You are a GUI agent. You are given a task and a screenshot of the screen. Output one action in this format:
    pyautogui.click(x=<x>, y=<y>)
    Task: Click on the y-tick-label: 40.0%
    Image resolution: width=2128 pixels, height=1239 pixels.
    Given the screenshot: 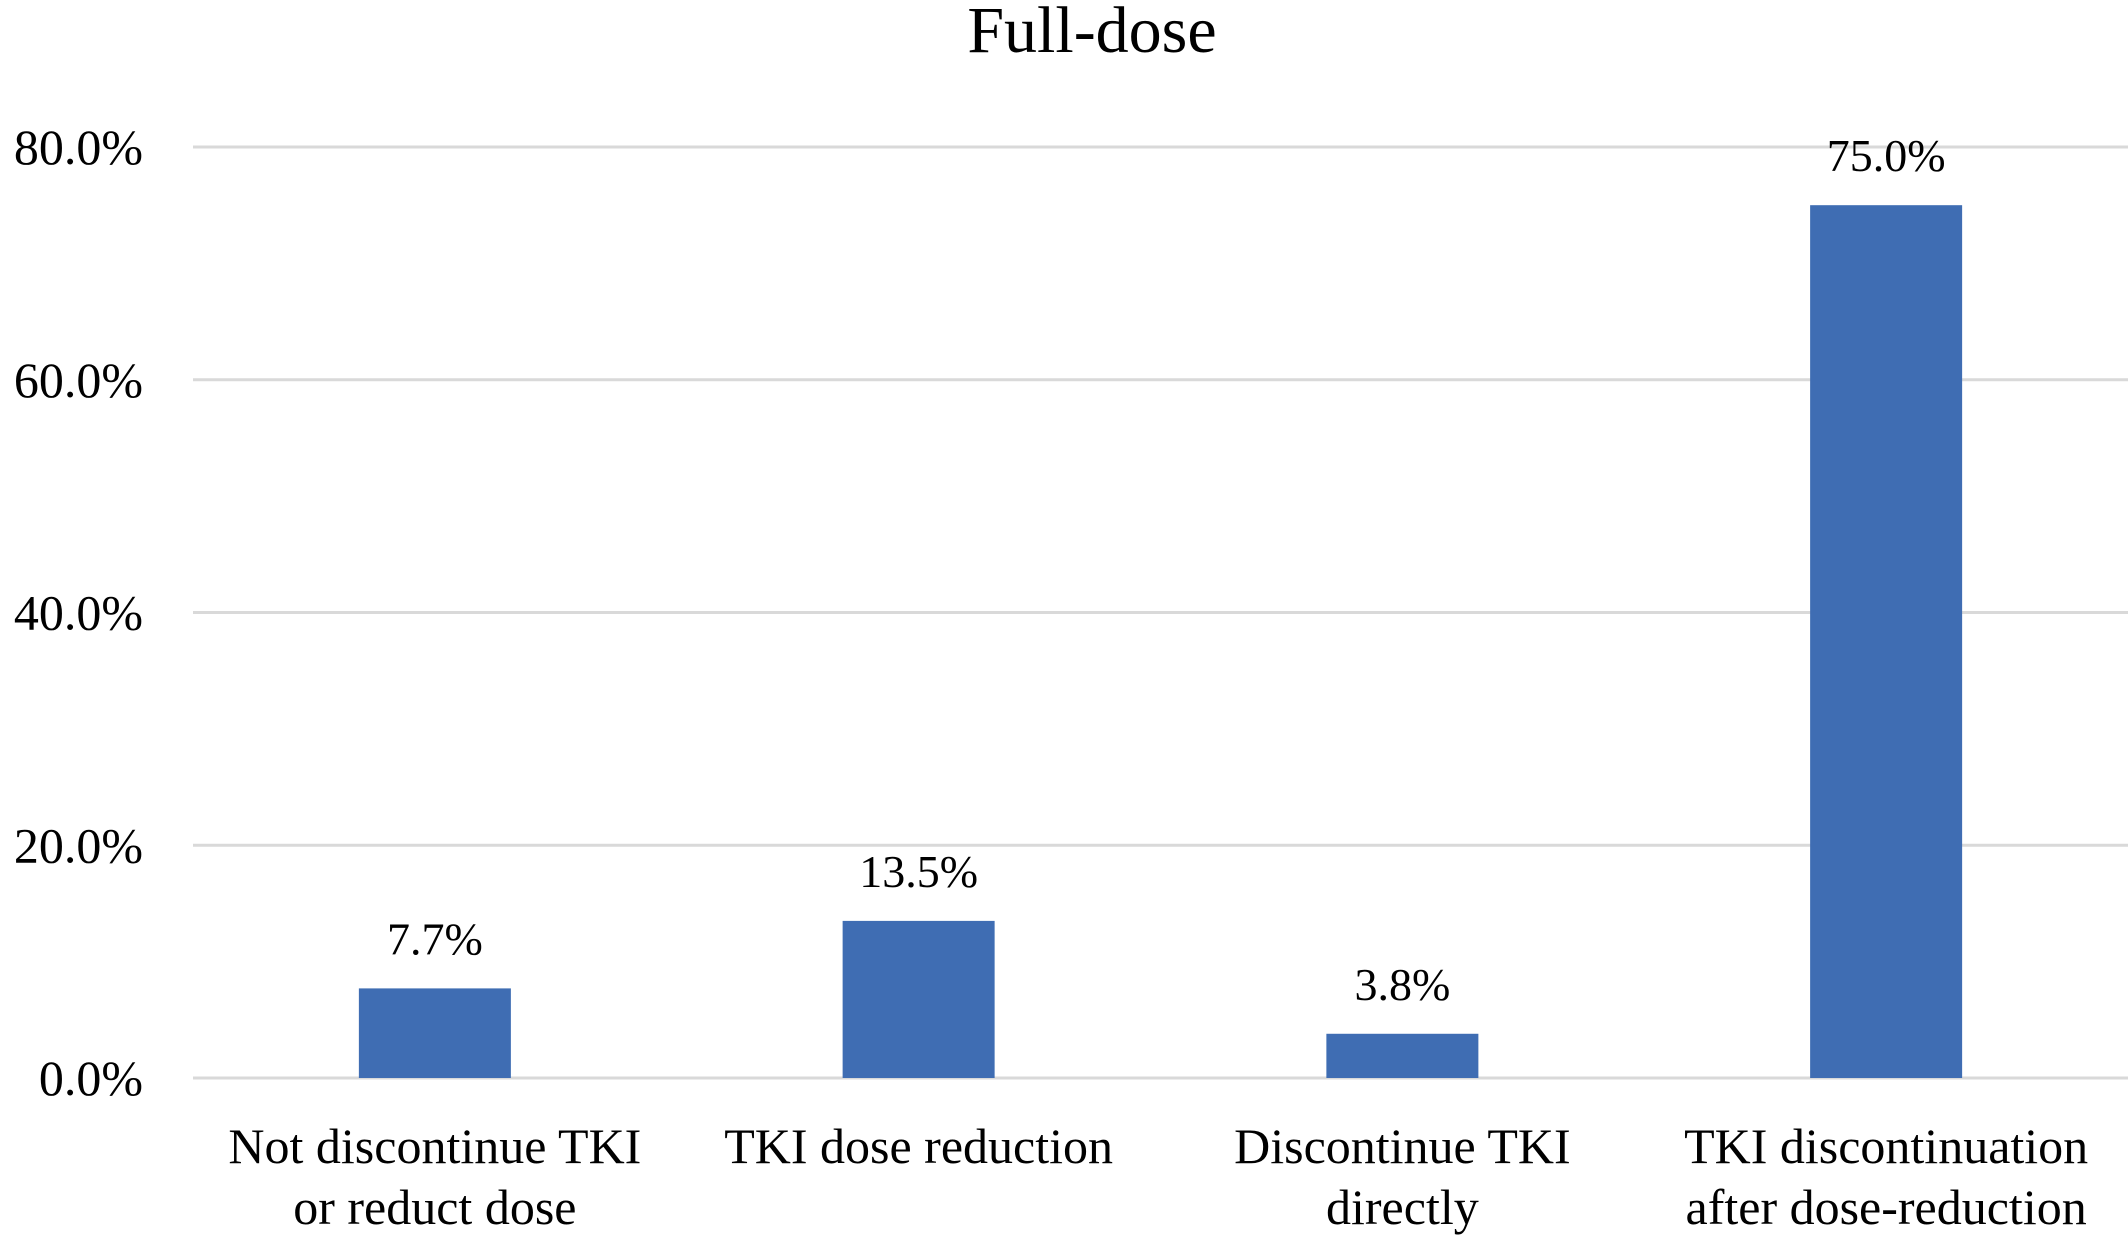 What is the action you would take?
    pyautogui.click(x=78, y=613)
    